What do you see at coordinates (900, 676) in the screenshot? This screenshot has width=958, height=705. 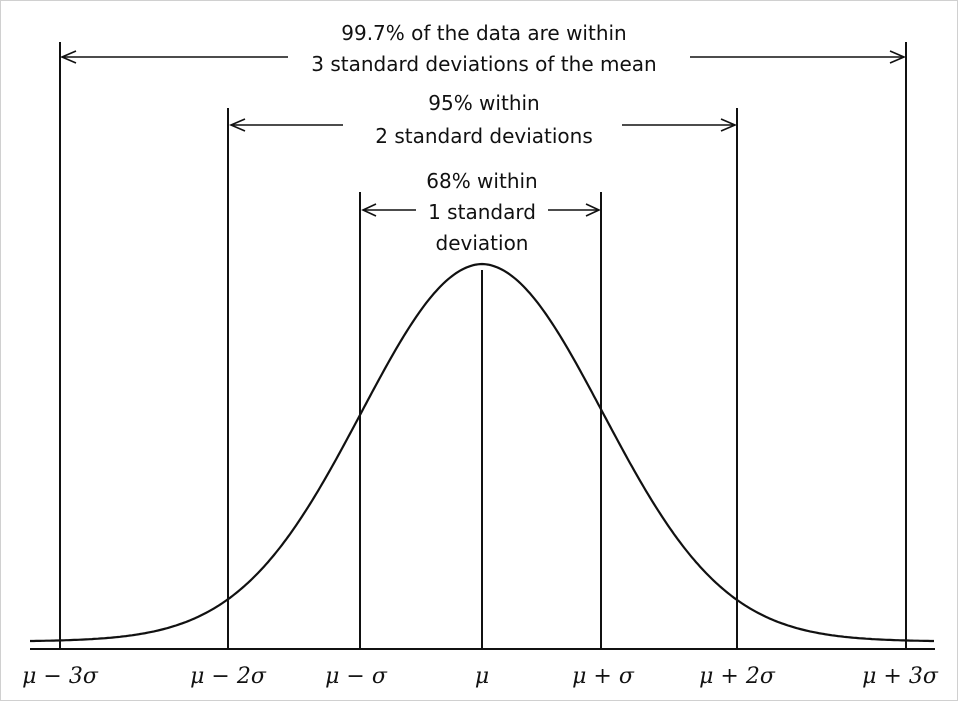 I see `tick-label-plus-3sigma: μ + 3σ` at bounding box center [900, 676].